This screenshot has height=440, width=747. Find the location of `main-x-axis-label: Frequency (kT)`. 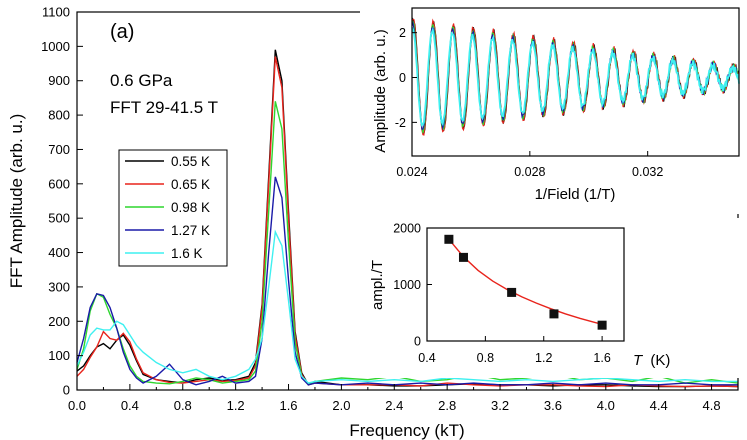

main-x-axis-label: Frequency (kT) is located at coordinates (406, 430).